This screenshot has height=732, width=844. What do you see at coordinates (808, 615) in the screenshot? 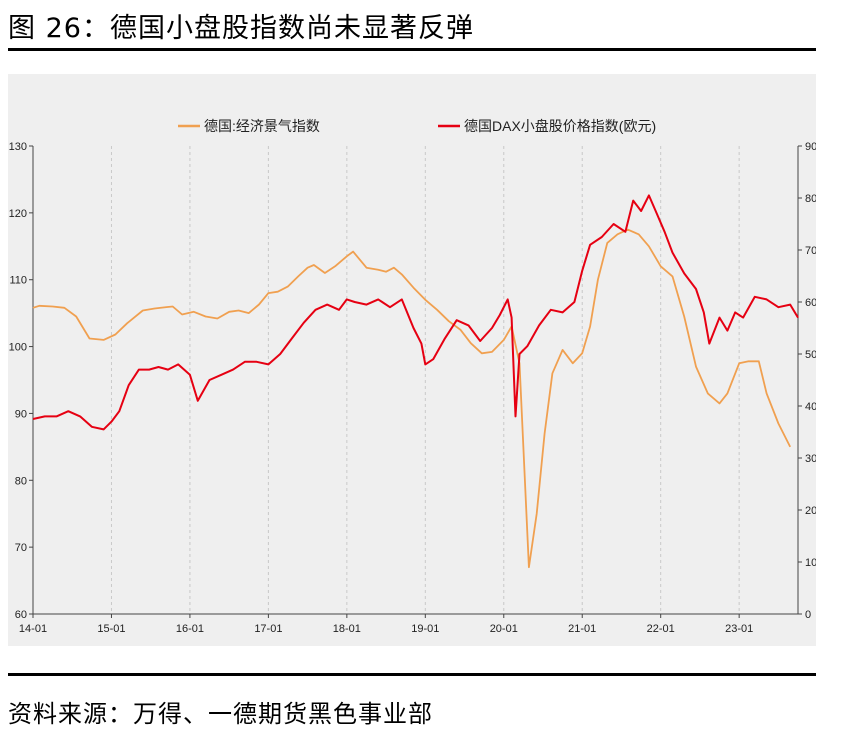
I see `y-right-tick-label: 0` at bounding box center [808, 615].